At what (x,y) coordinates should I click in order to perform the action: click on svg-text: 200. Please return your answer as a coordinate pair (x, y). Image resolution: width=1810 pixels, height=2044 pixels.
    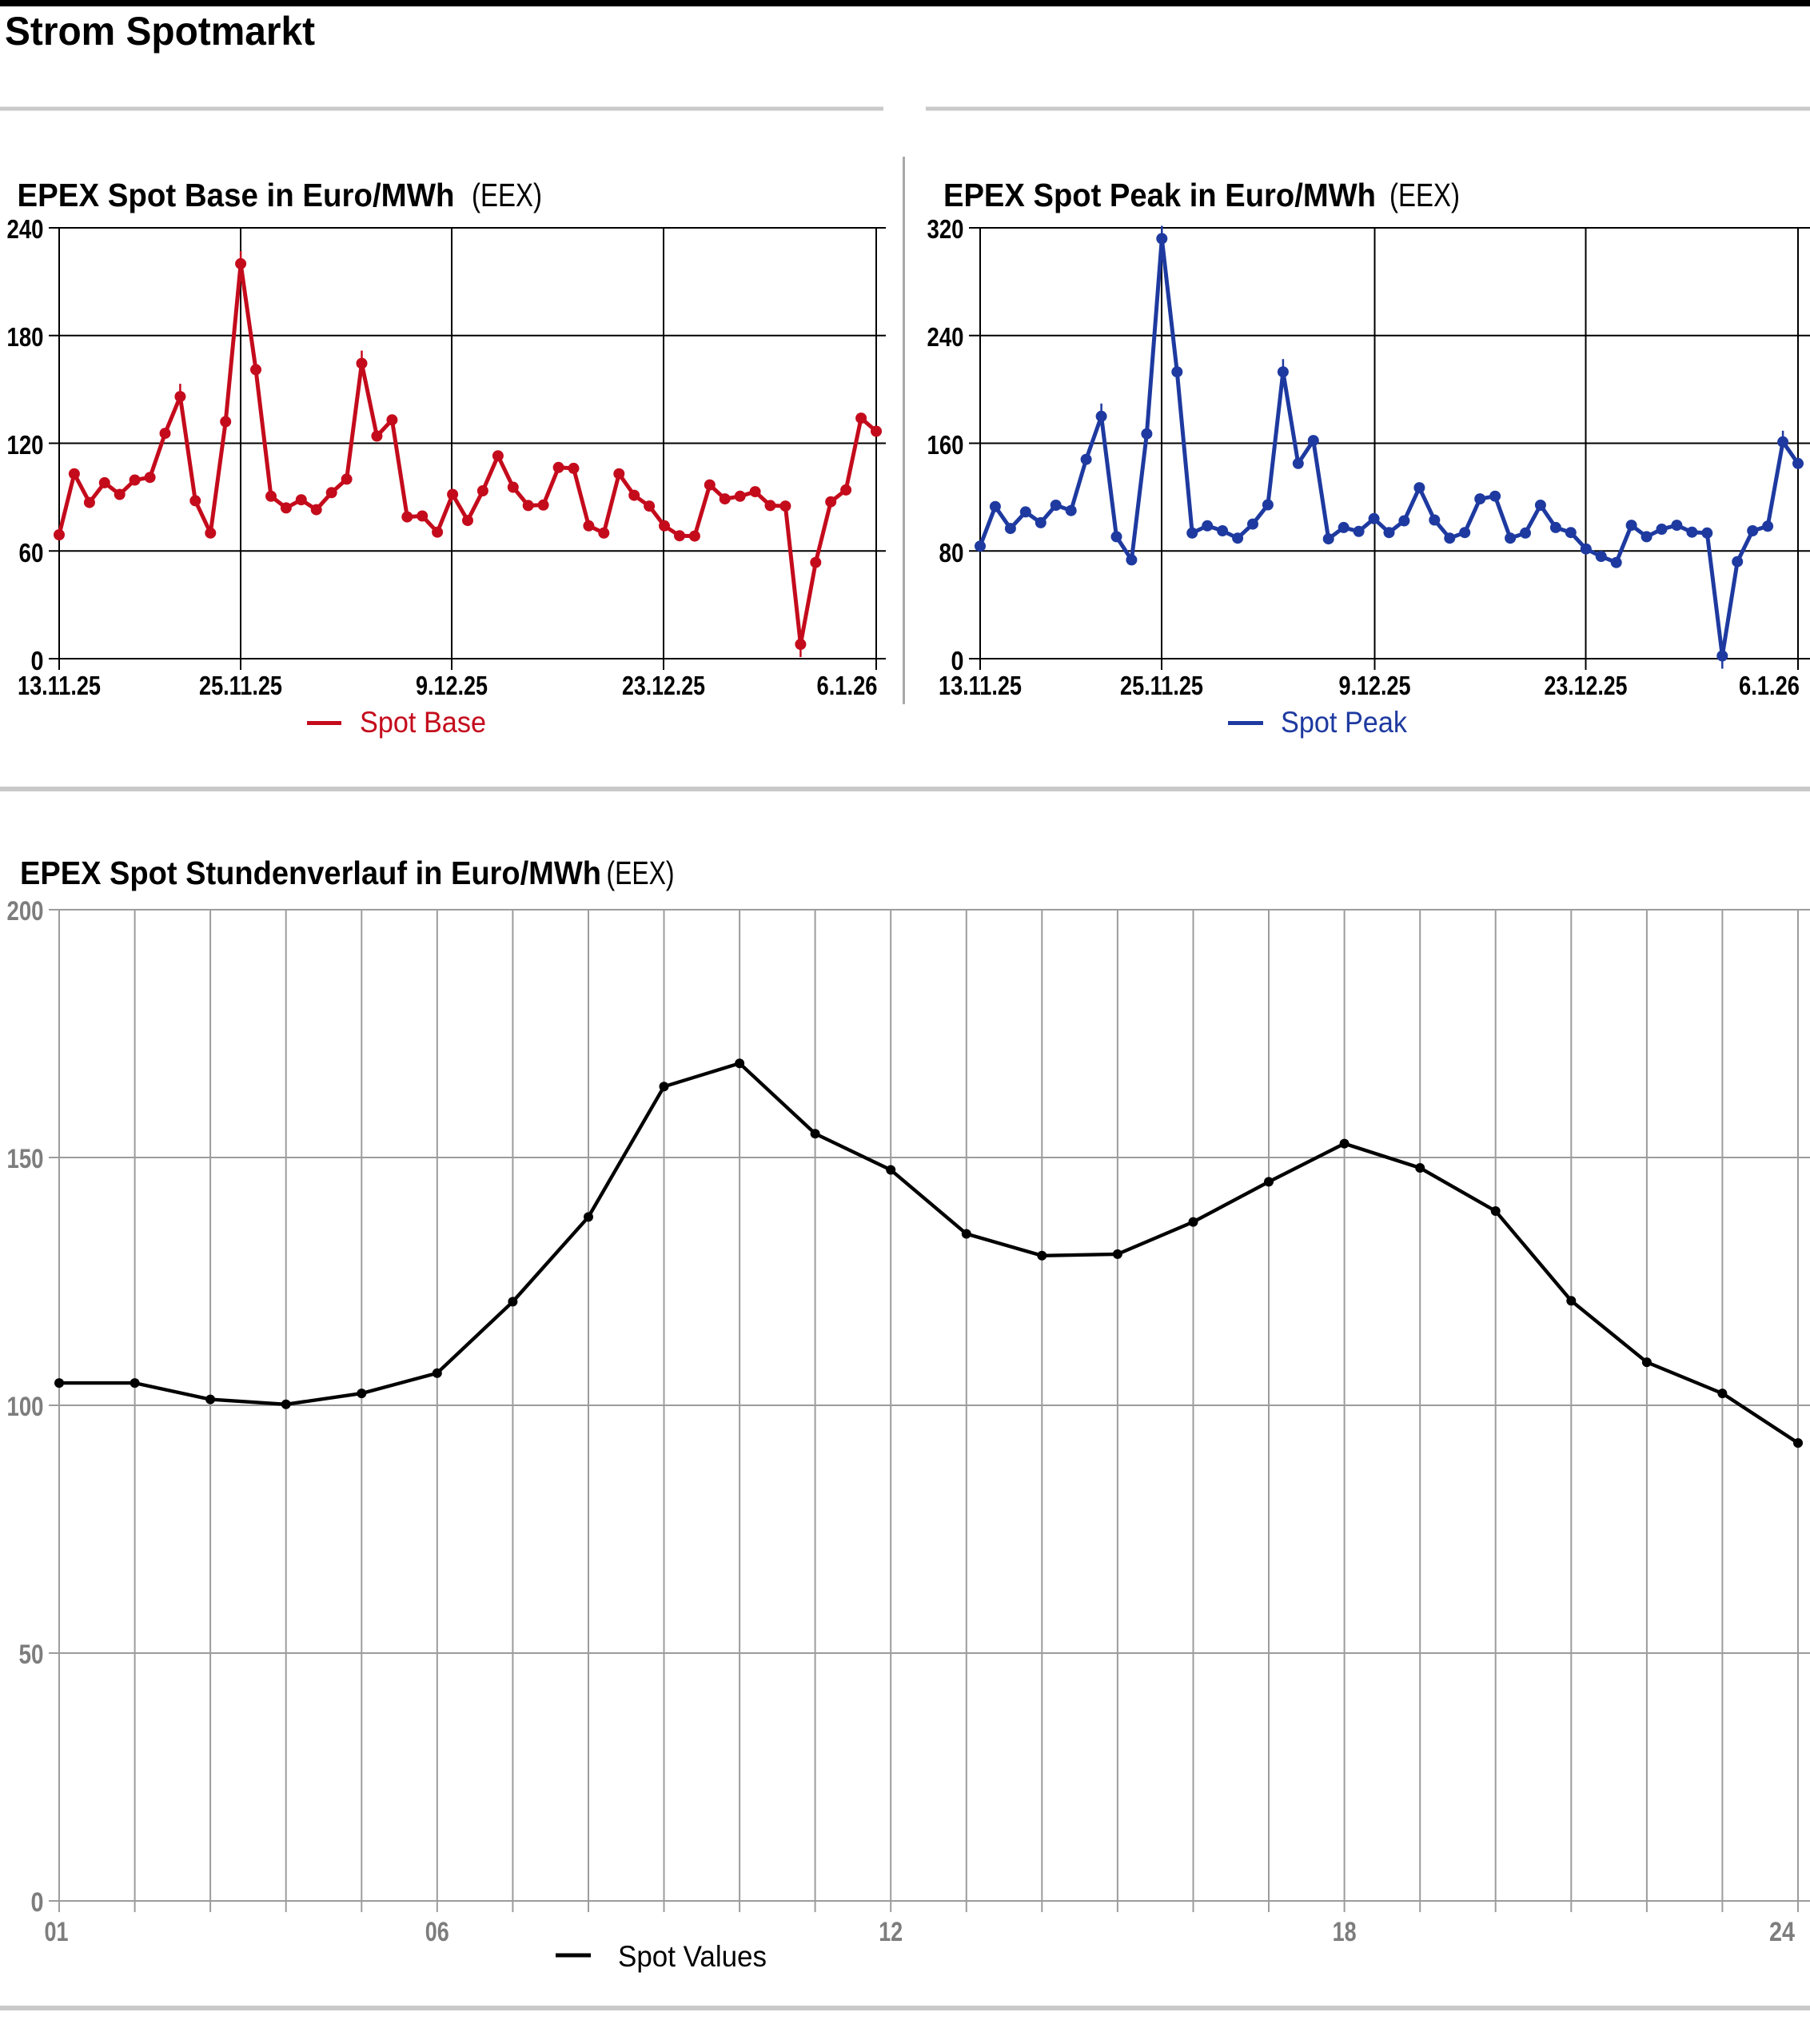
    Looking at the image, I should click on (25, 911).